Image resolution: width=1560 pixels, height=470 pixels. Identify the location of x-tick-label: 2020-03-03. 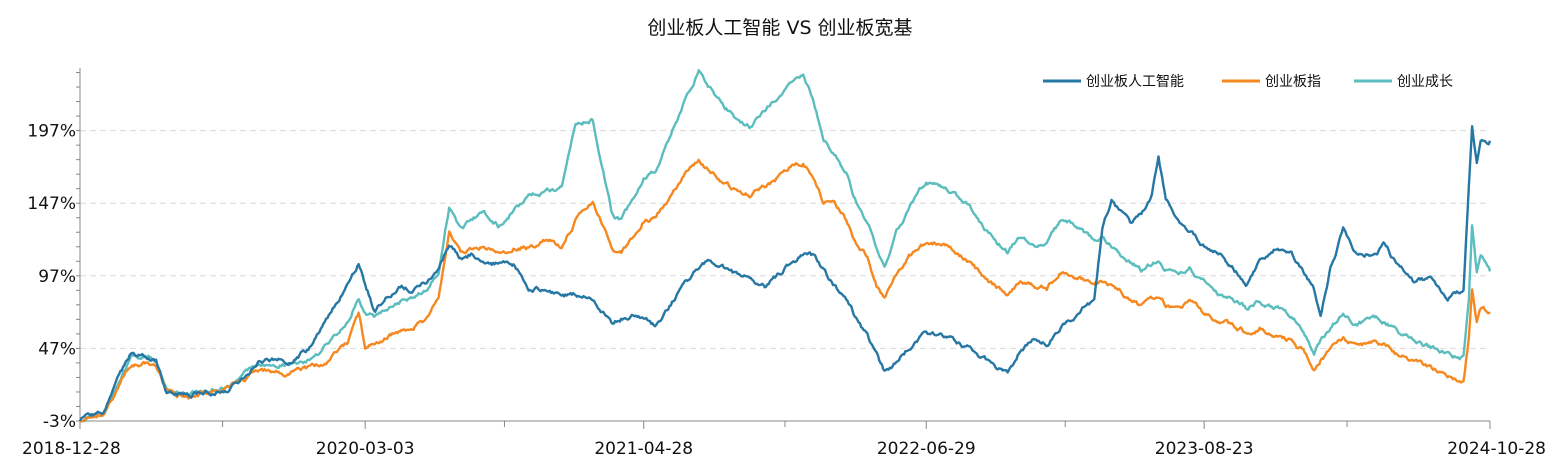
(365, 449).